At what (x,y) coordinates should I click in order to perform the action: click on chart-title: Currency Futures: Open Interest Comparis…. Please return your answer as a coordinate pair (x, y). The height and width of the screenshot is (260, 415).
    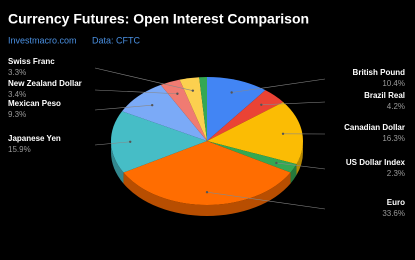
    Looking at the image, I should click on (158, 19).